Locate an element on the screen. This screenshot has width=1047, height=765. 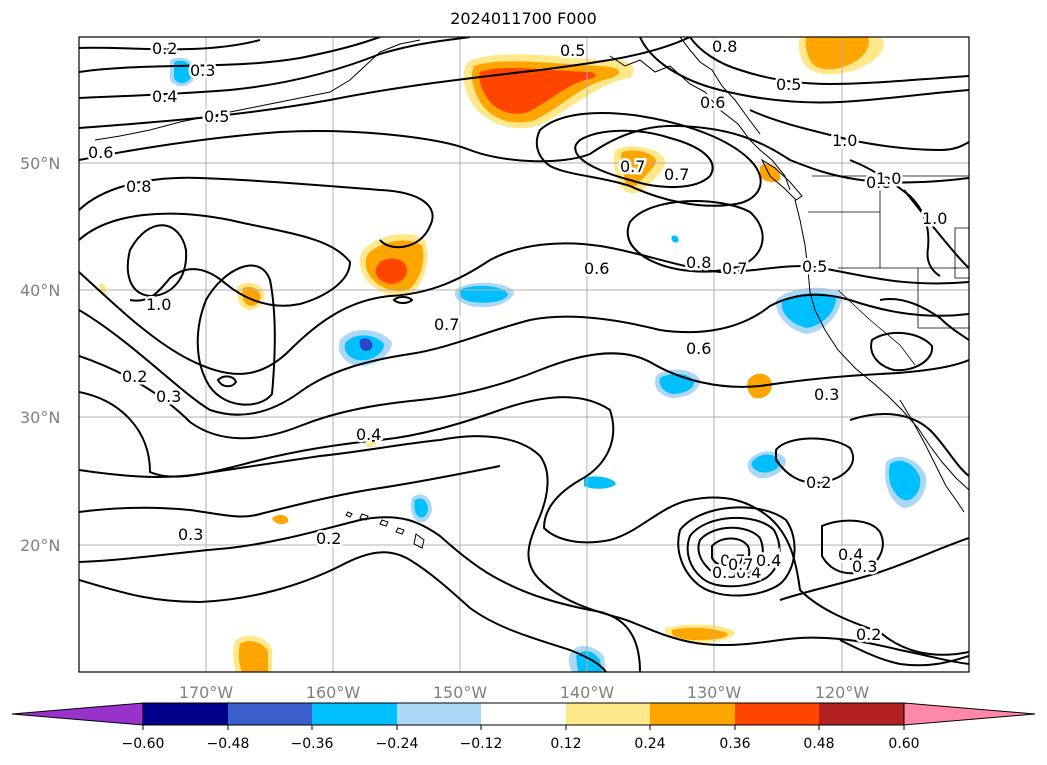
contour-inner-high is located at coordinates (157, 261).